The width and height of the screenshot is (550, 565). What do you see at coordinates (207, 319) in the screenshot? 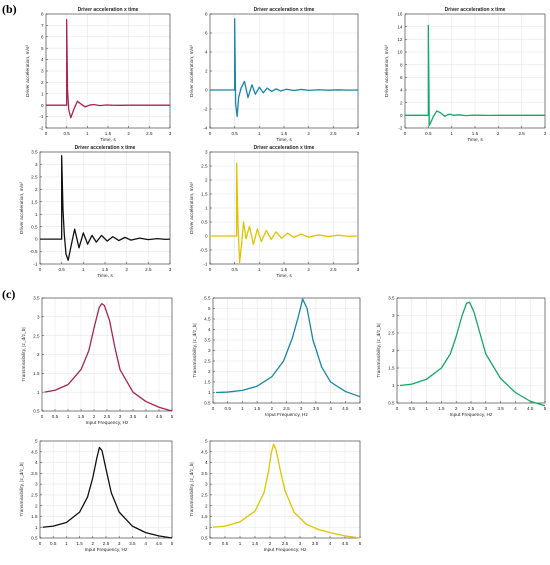
I see `y-tick-label: 4.5` at bounding box center [207, 319].